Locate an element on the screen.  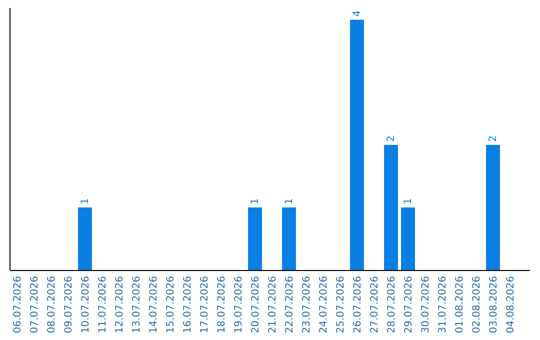
x-tick-label: 13.07.2026 is located at coordinates (137, 305).